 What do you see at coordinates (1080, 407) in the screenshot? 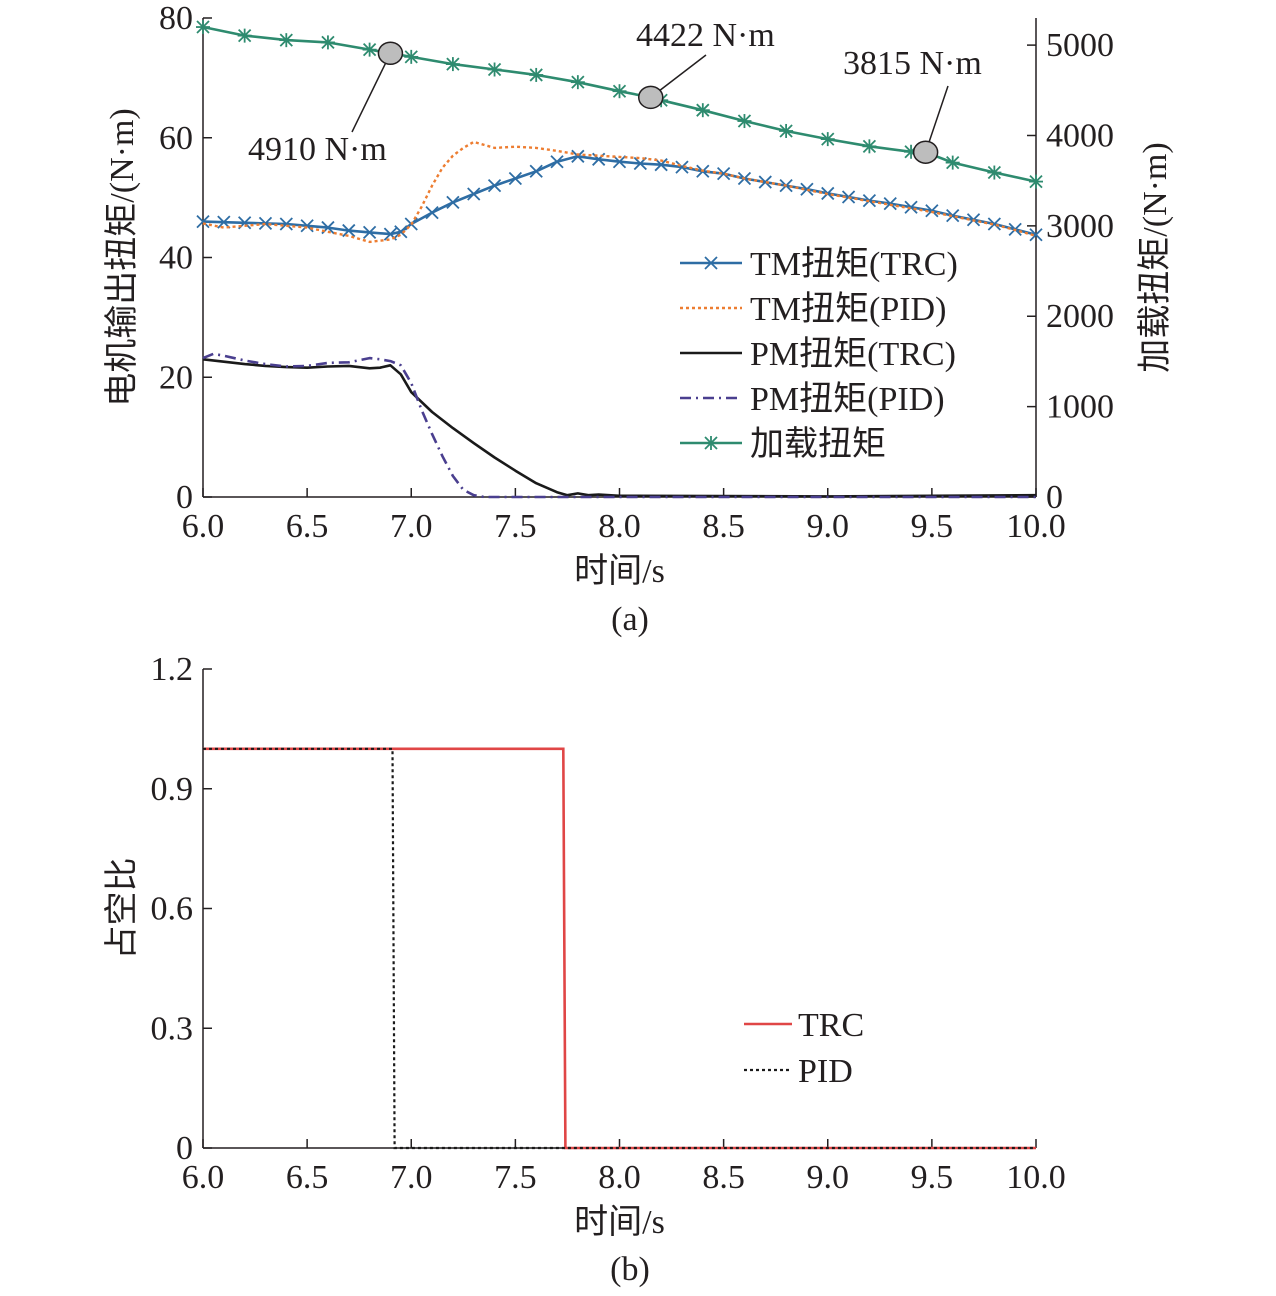
I see `y-right-tick-label: 1000` at bounding box center [1080, 407].